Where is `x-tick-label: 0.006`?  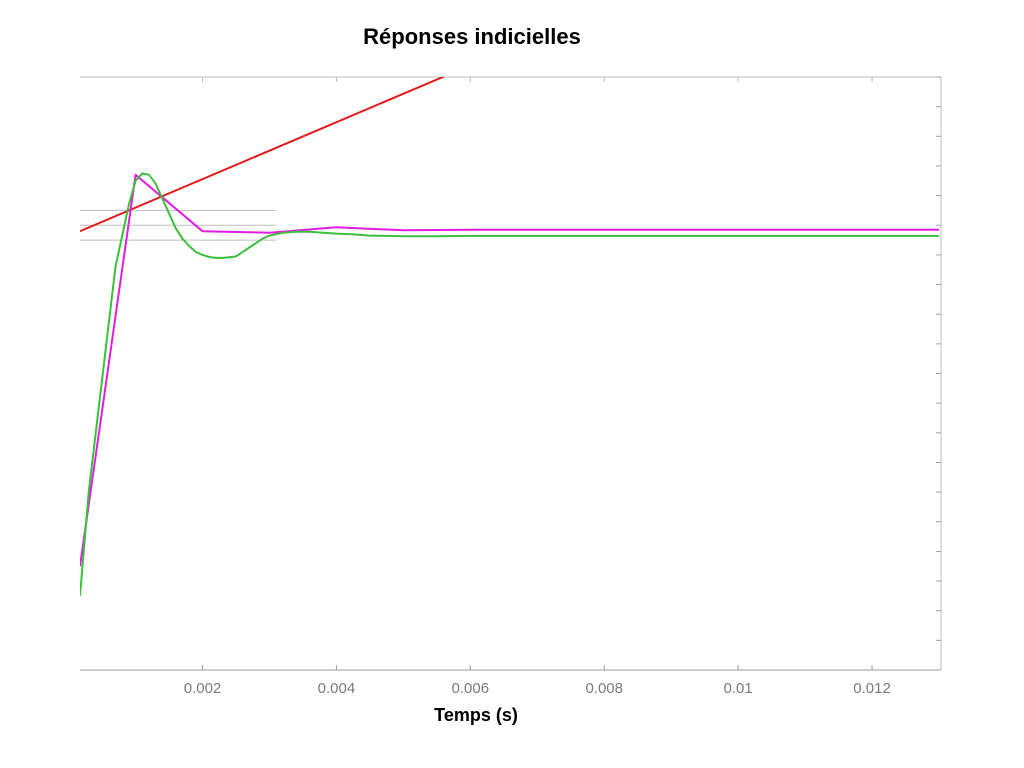 x-tick-label: 0.006 is located at coordinates (471, 688).